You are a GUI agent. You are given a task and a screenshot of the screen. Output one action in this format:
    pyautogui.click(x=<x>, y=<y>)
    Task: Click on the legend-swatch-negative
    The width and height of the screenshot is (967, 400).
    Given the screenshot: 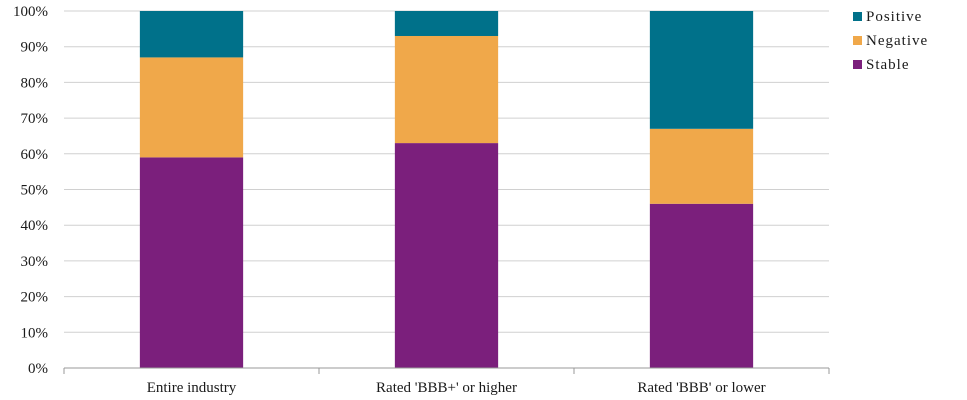 What is the action you would take?
    pyautogui.click(x=857, y=40)
    